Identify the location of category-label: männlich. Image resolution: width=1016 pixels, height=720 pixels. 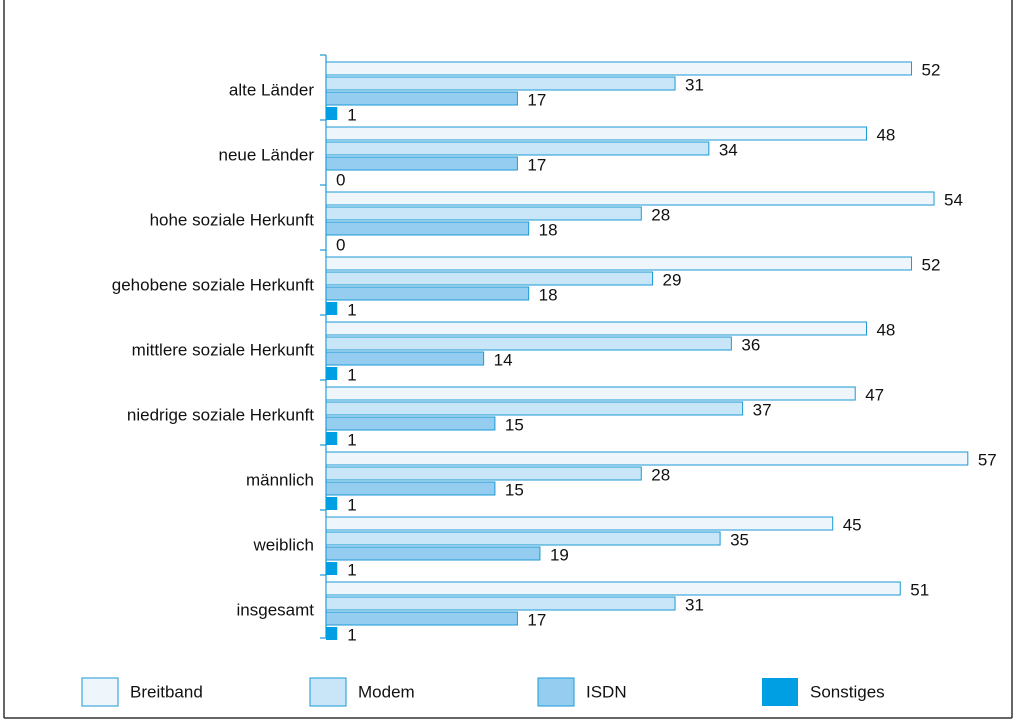
(280, 479).